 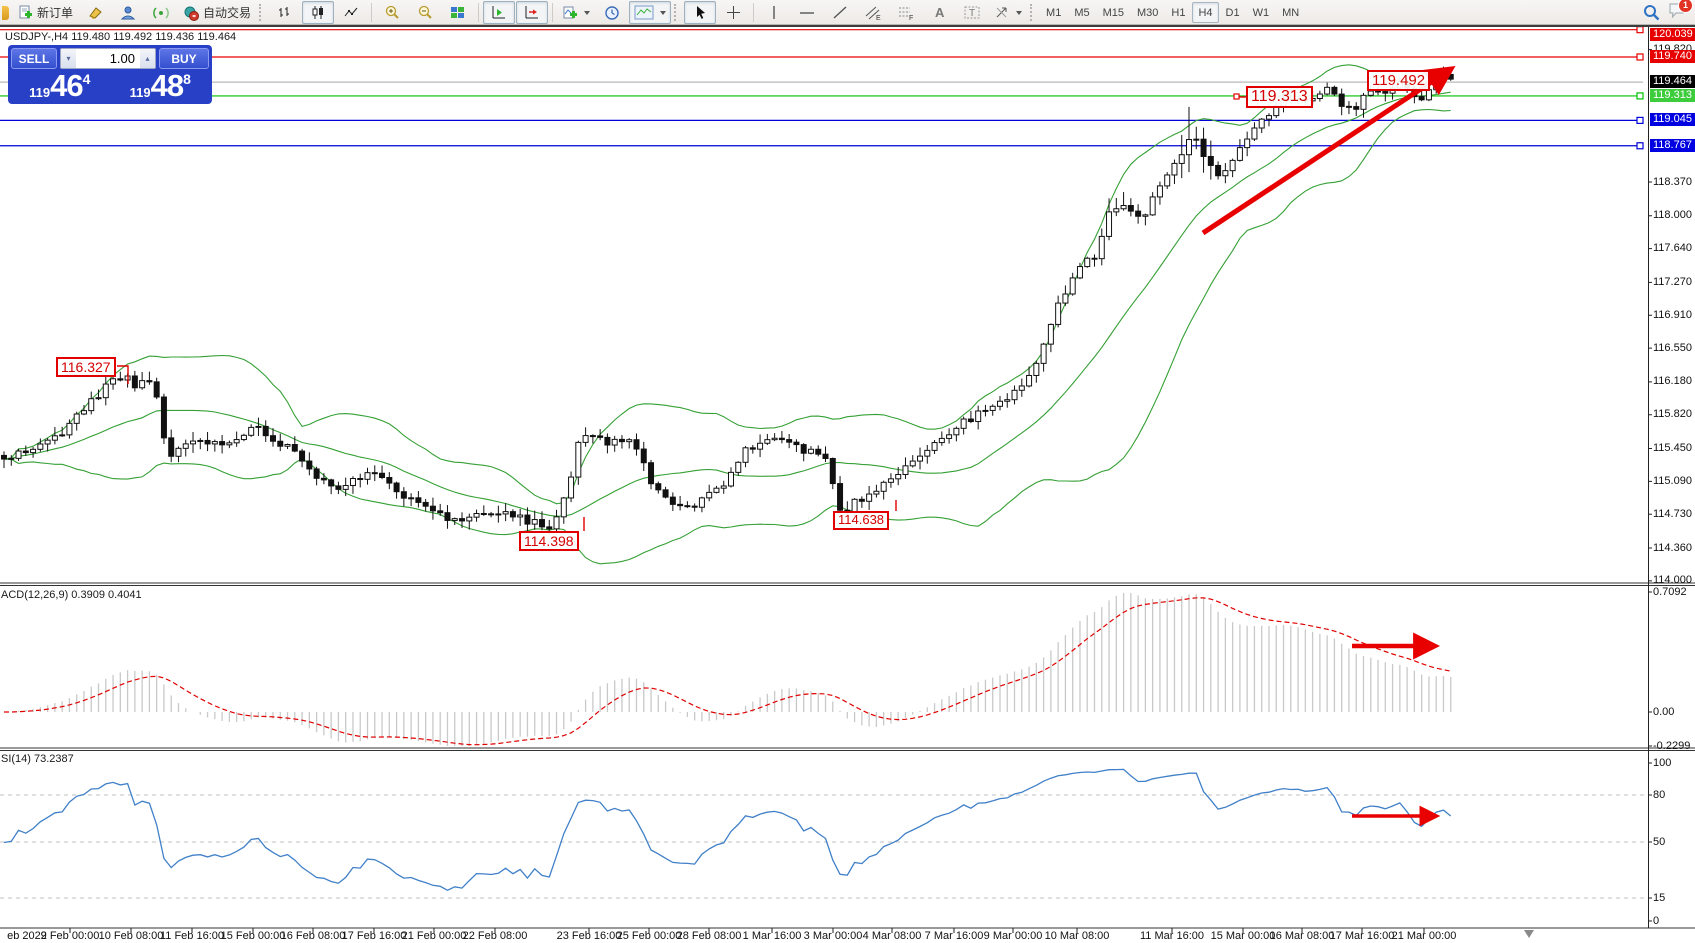 I want to click on zoom-out-button, so click(x=425, y=12).